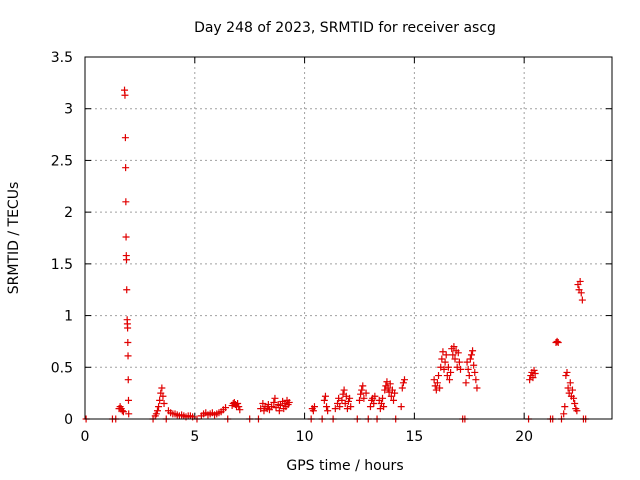 The width and height of the screenshot is (640, 480). What do you see at coordinates (194, 437) in the screenshot?
I see `x-tick-label: 5` at bounding box center [194, 437].